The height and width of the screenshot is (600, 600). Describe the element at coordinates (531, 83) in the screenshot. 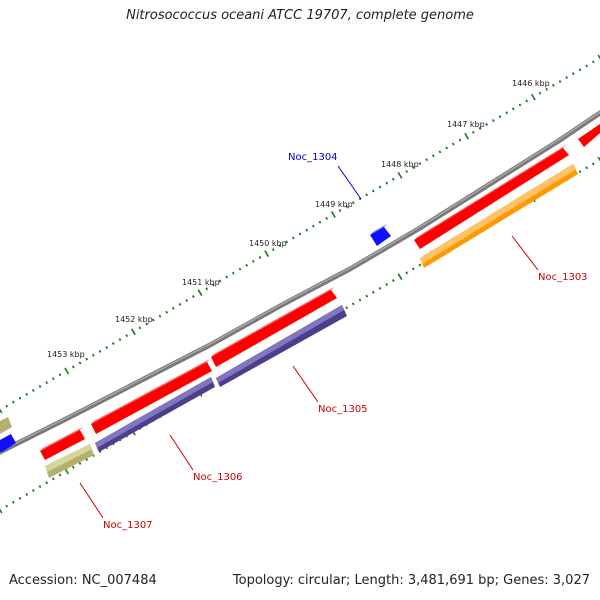

I see `scale-label-1446: 1446 kbp` at that location.